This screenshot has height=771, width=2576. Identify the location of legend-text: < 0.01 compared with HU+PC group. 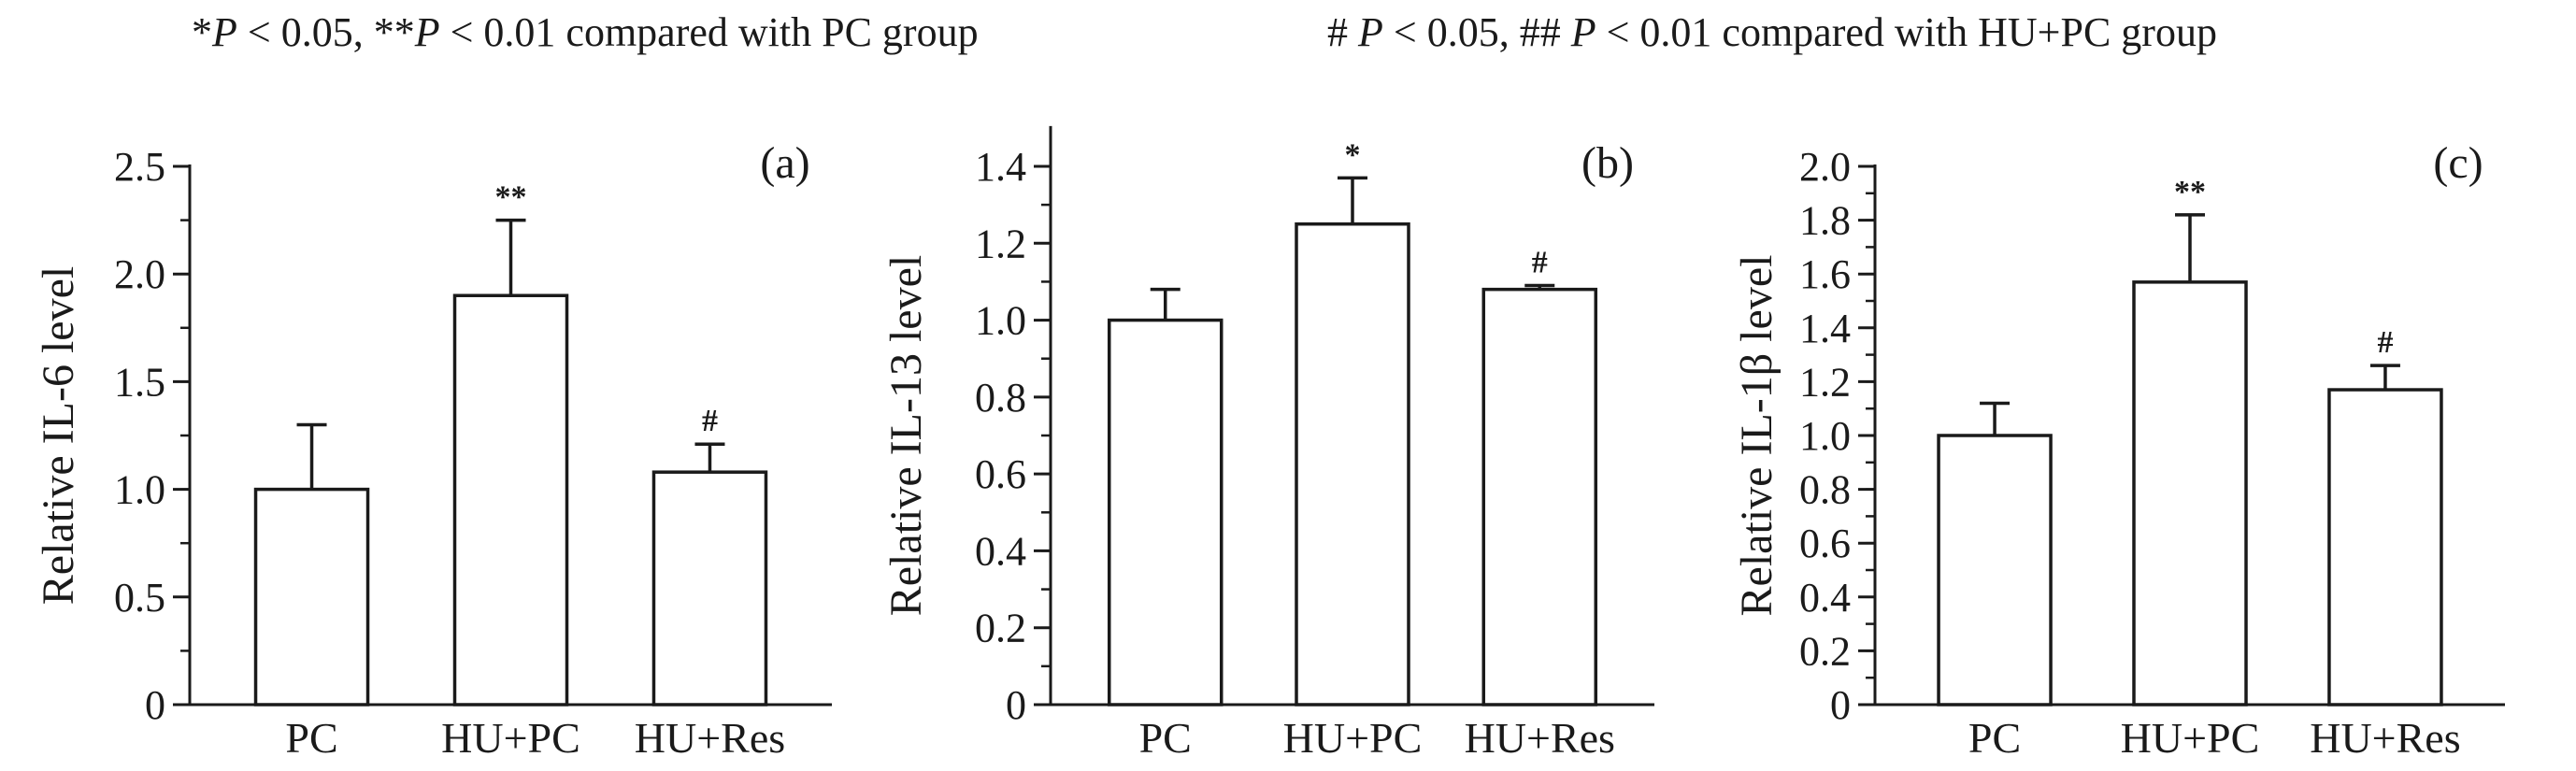
(1906, 32).